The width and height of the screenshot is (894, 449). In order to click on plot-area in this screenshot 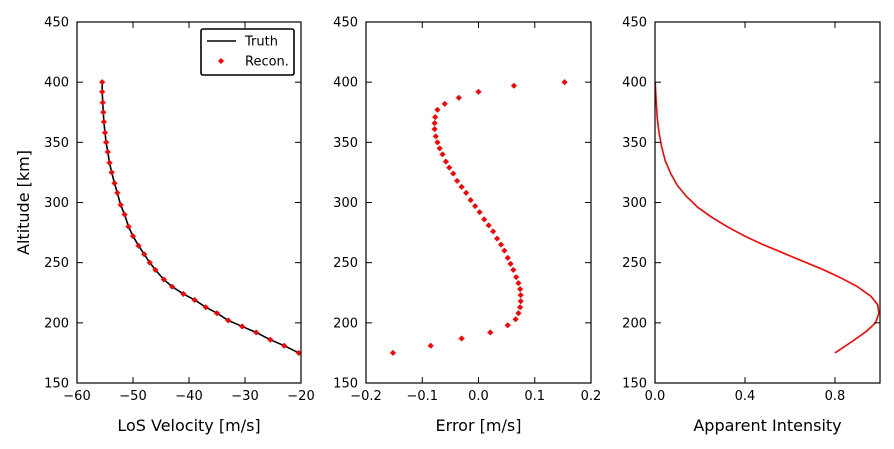, I will do `click(200, 217)`.